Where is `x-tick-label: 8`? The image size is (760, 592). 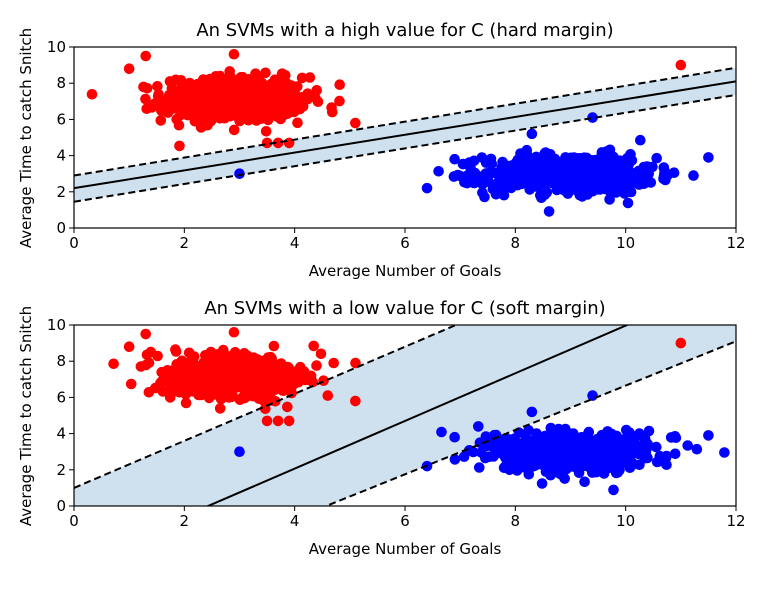 x-tick-label: 8 is located at coordinates (516, 521).